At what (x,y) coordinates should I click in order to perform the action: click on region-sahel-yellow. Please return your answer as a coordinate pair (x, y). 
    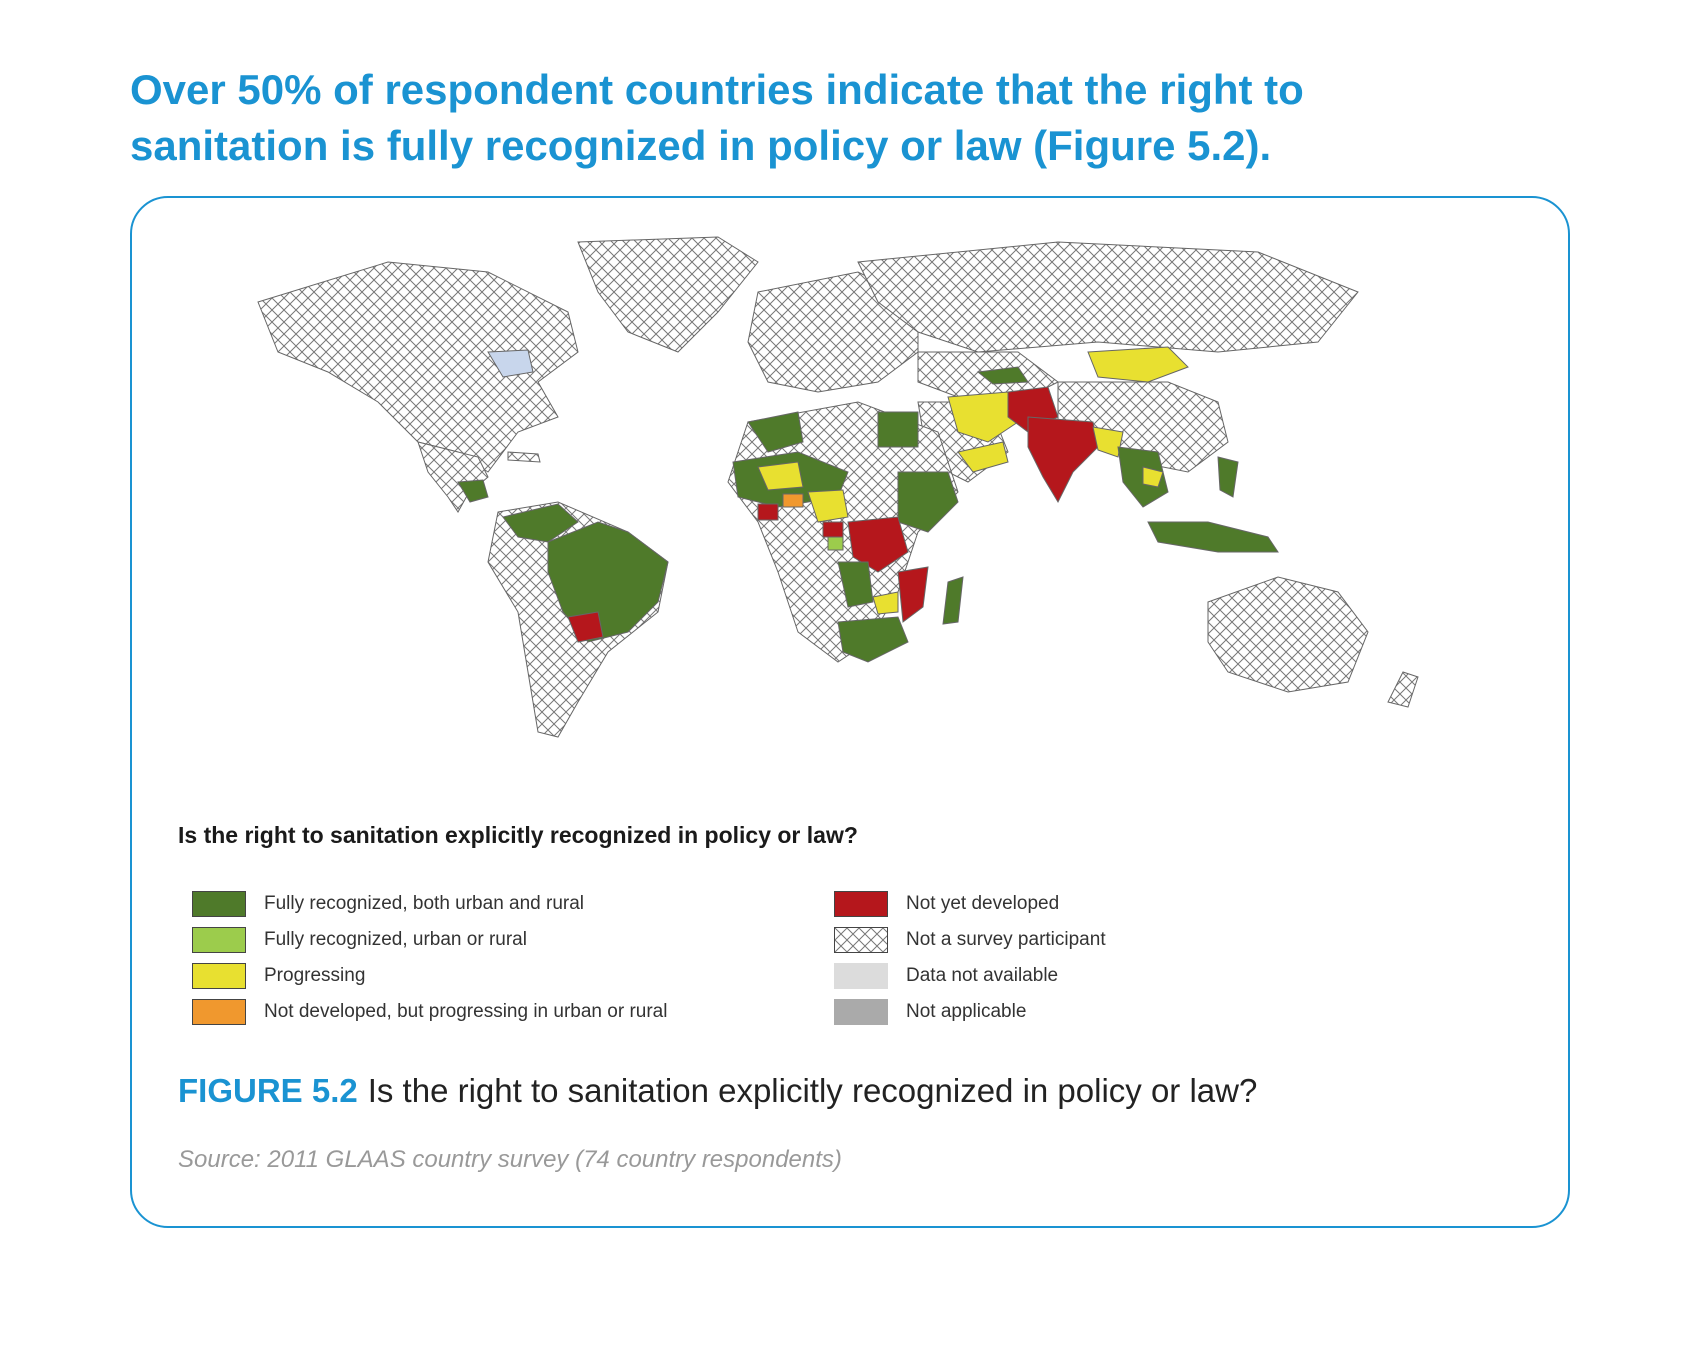
    Looking at the image, I should click on (780, 476).